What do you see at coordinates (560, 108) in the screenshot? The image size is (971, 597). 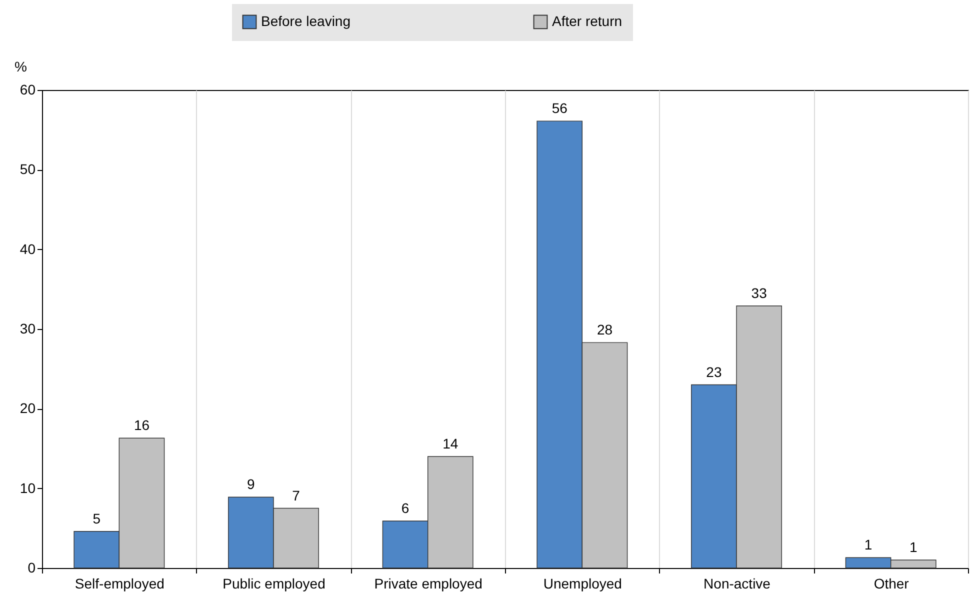 I see `data-label: 56` at bounding box center [560, 108].